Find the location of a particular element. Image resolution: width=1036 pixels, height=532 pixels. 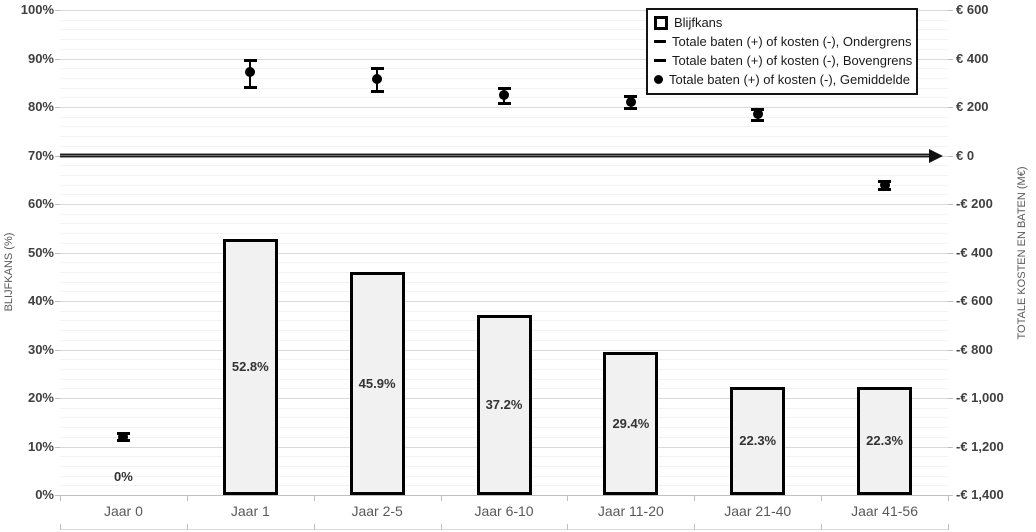

right-axis-tick-label: -€ 1,000 is located at coordinates (980, 397).